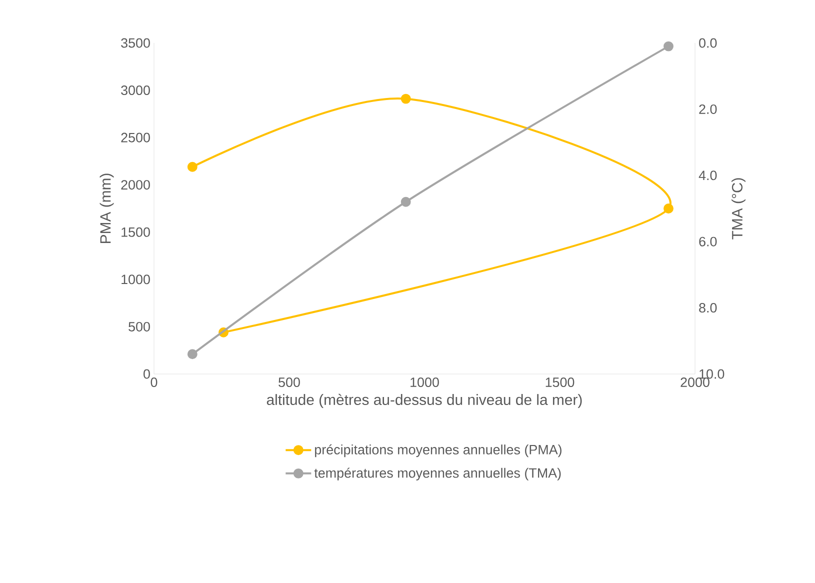  Describe the element at coordinates (135, 43) in the screenshot. I see `y-tick-label: 3500` at that location.